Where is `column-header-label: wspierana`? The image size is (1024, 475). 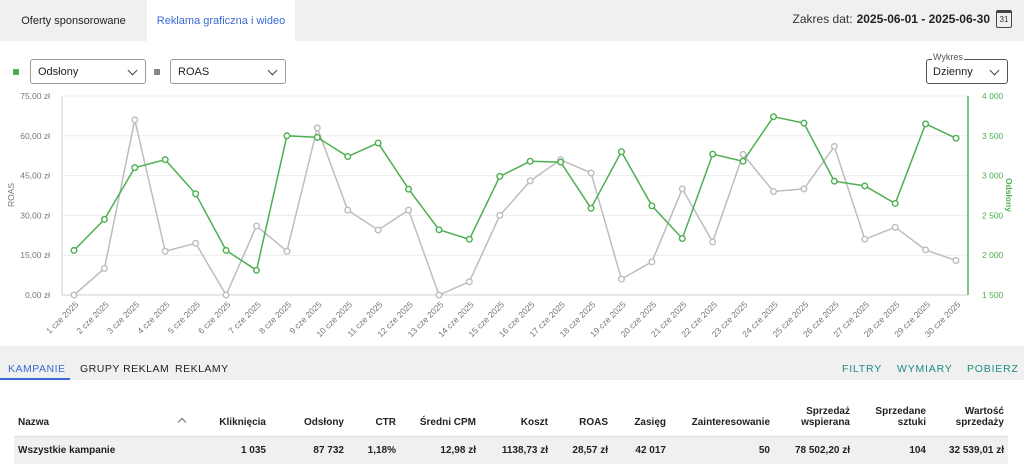
column-header-label: wspierana is located at coordinates (825, 422).